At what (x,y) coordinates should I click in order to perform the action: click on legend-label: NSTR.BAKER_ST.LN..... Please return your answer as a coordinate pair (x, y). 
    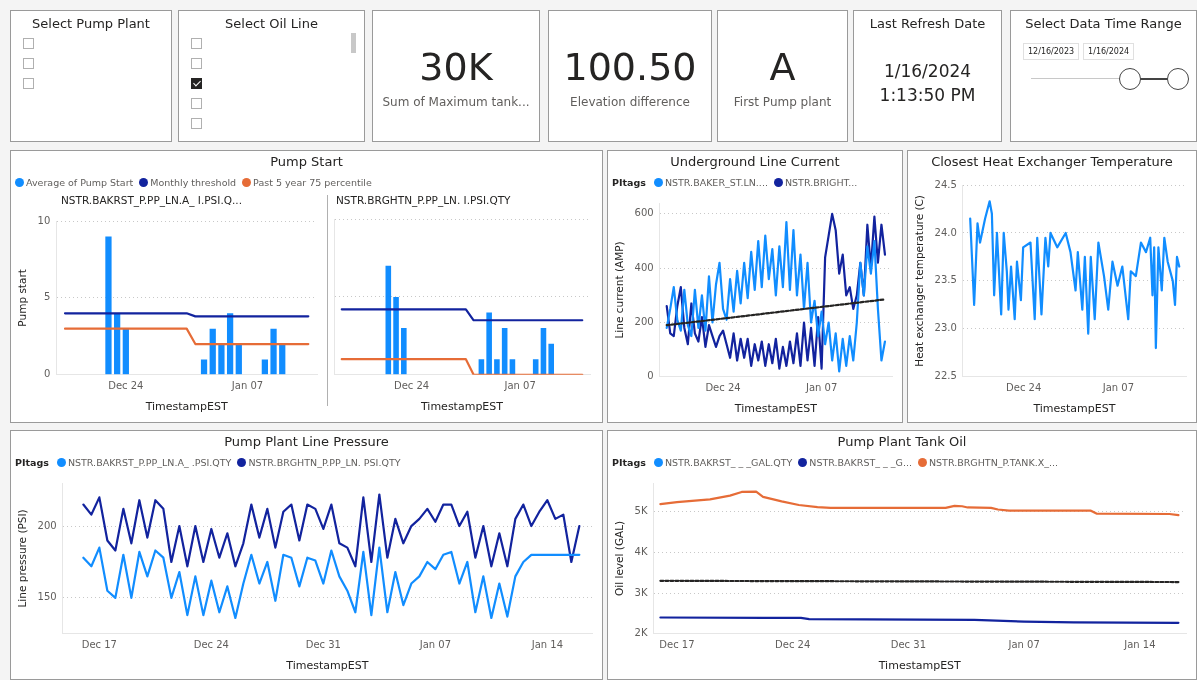
    Looking at the image, I should click on (716, 182).